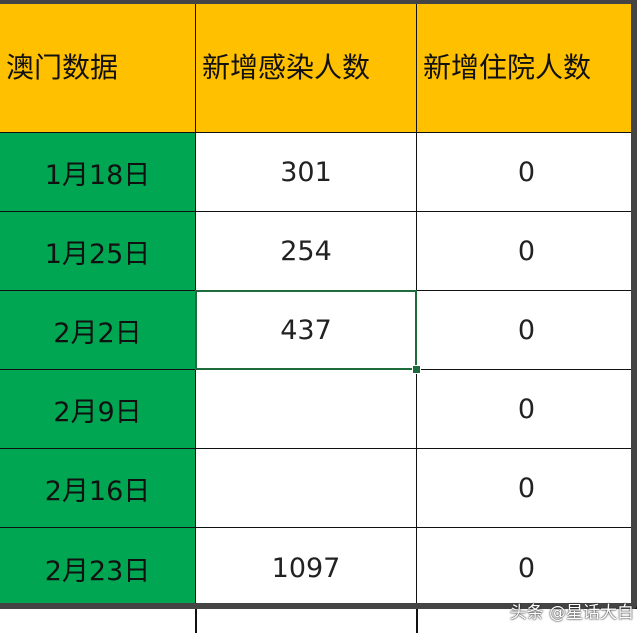 The image size is (640, 633). What do you see at coordinates (98, 568) in the screenshot?
I see `date-cell: 2月23日` at bounding box center [98, 568].